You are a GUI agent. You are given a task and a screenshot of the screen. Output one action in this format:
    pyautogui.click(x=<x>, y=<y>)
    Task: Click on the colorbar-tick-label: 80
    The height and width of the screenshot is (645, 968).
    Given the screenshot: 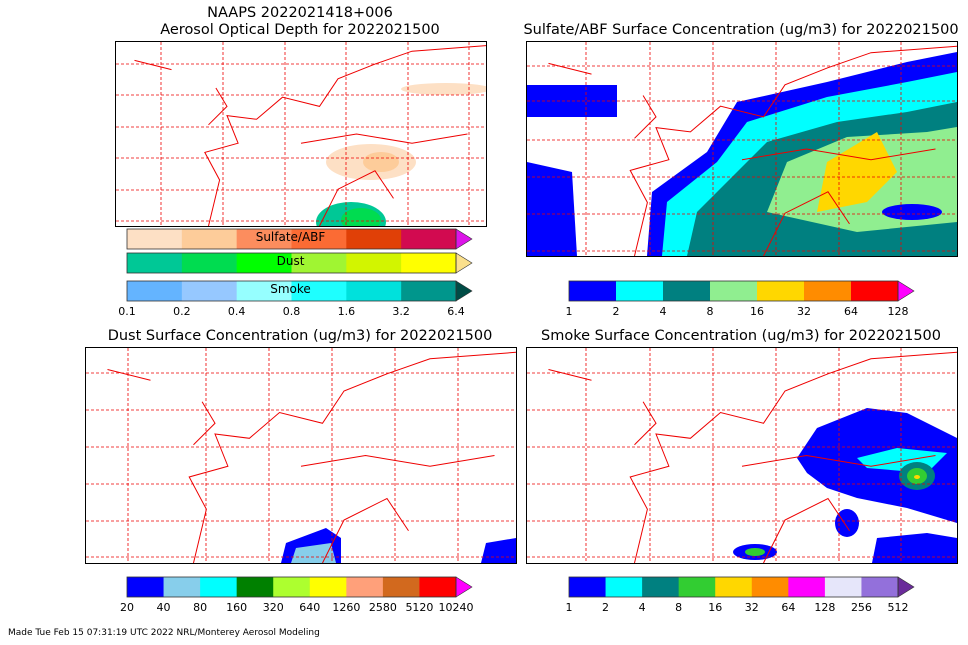 What is the action you would take?
    pyautogui.click(x=200, y=607)
    